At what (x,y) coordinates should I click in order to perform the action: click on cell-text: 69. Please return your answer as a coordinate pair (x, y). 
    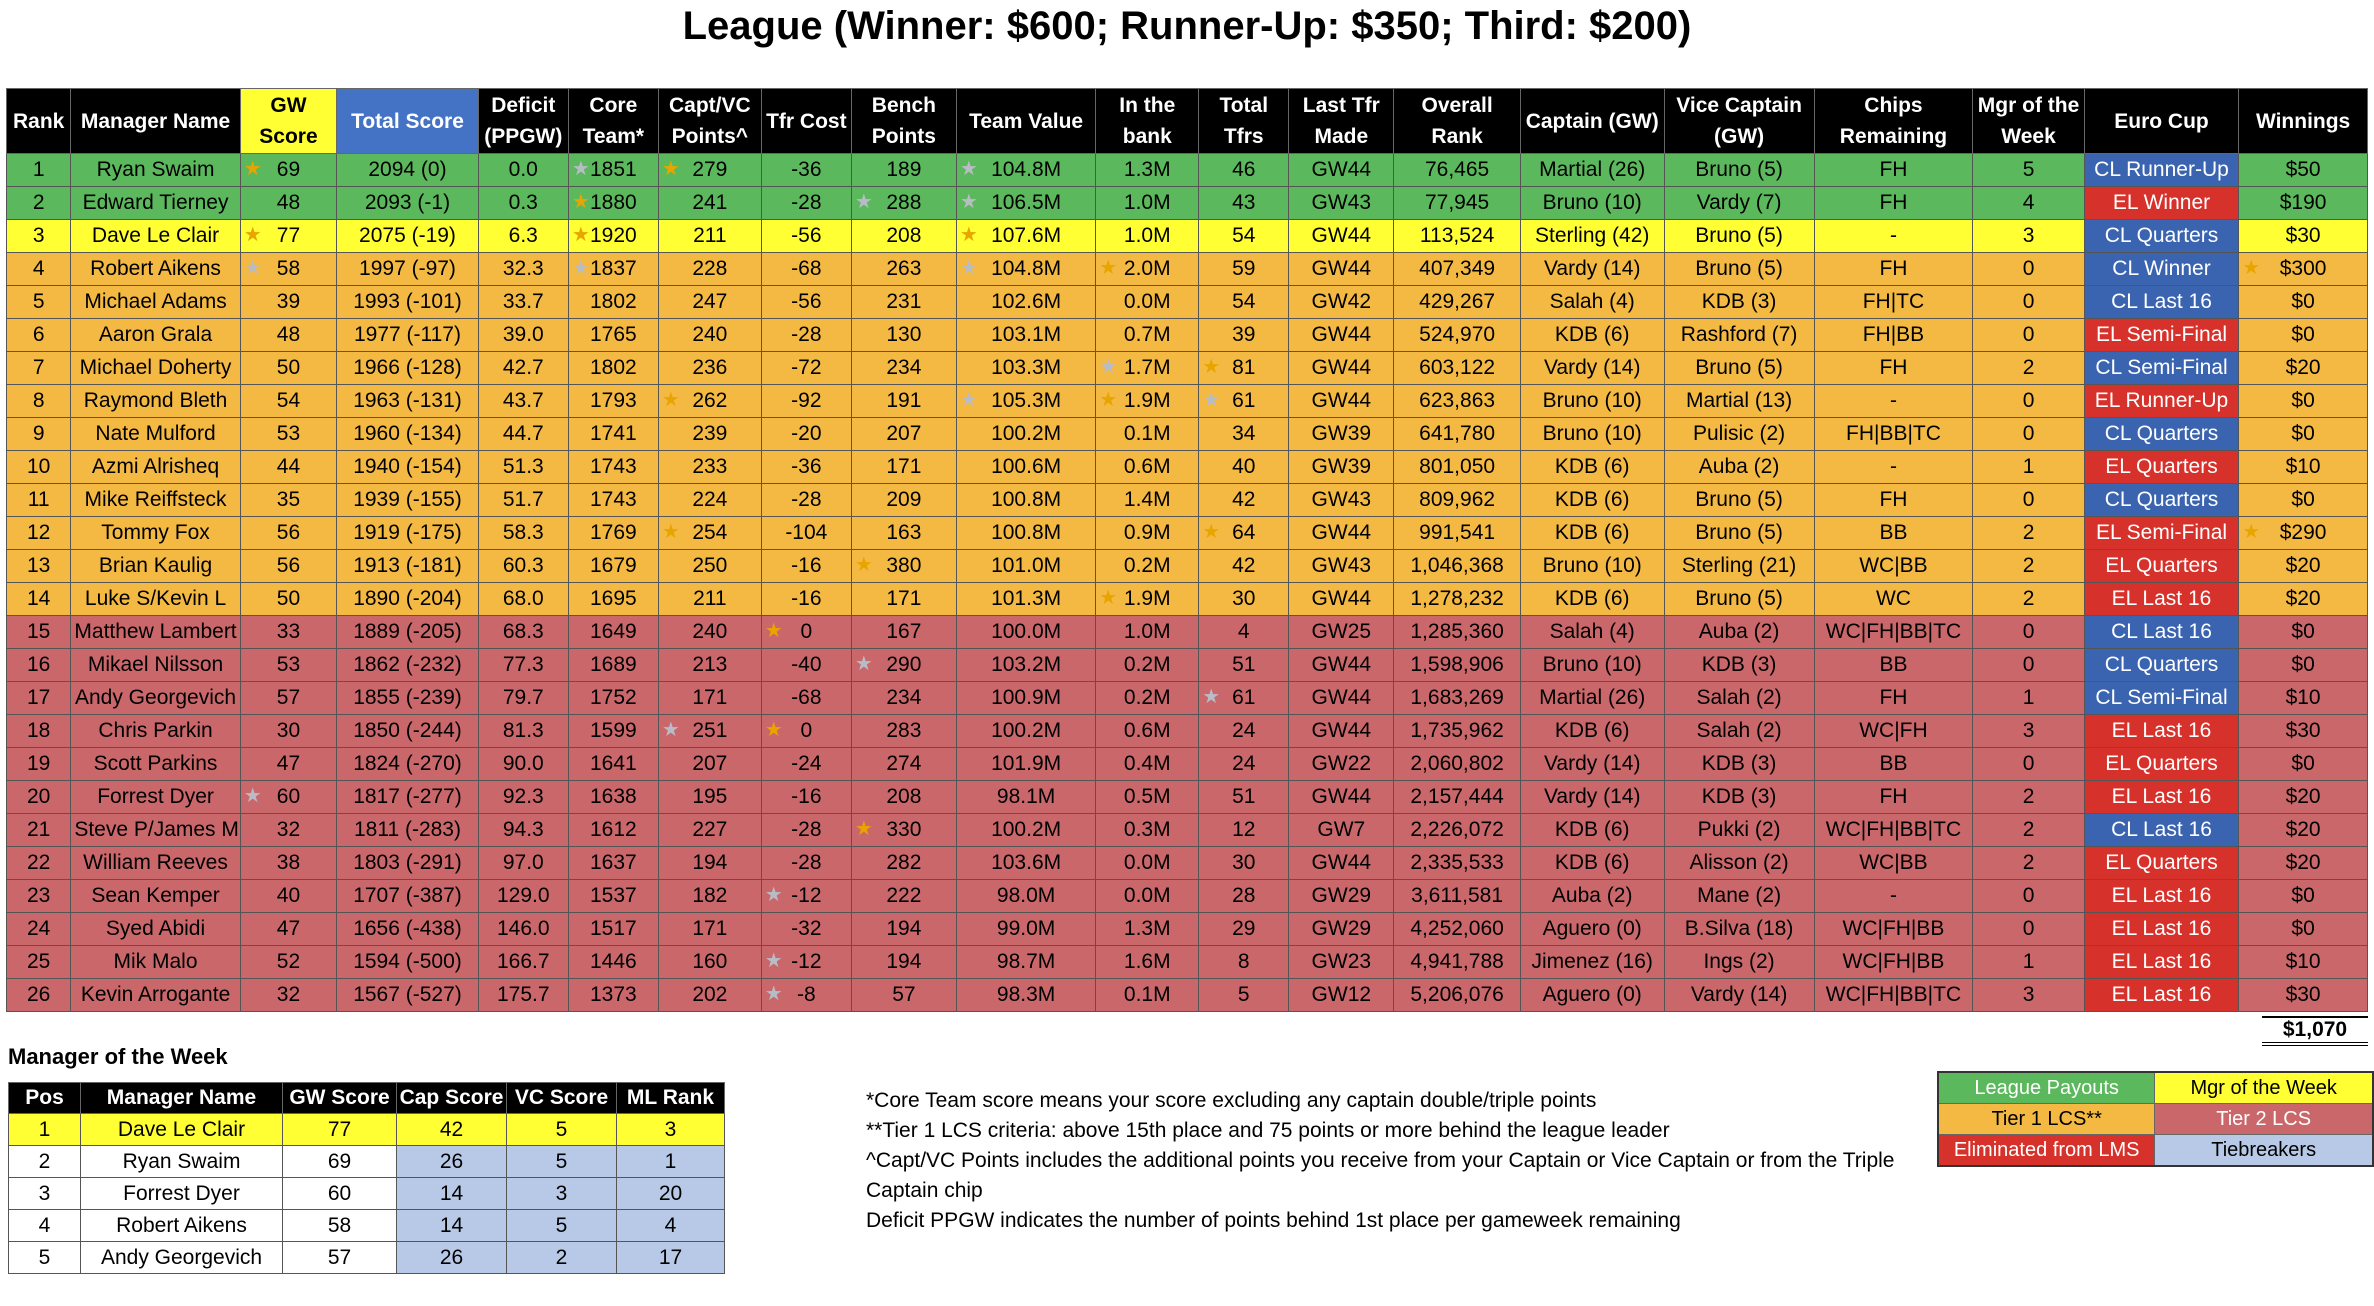
    Looking at the image, I should click on (288, 169).